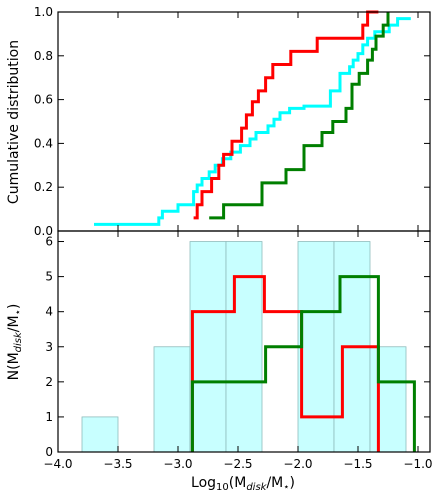 This screenshot has width=436, height=494. What do you see at coordinates (15, 342) in the screenshot?
I see `hist-y-axis-label: N(Mdisk/M⋆)` at bounding box center [15, 342].